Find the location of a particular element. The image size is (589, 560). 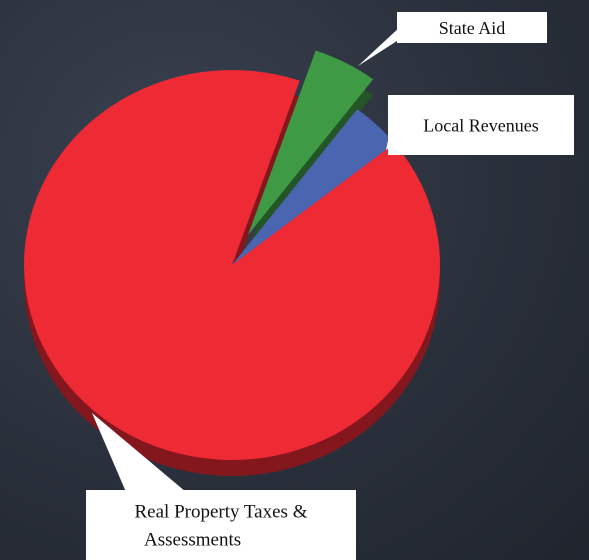

callout-label: Local Revenues is located at coordinates (480, 125).